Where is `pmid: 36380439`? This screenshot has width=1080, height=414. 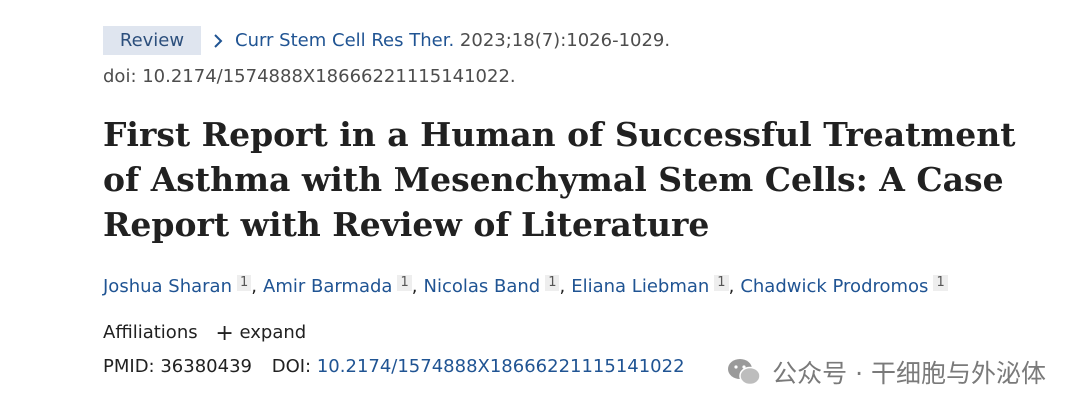
pmid: 36380439 is located at coordinates (206, 366).